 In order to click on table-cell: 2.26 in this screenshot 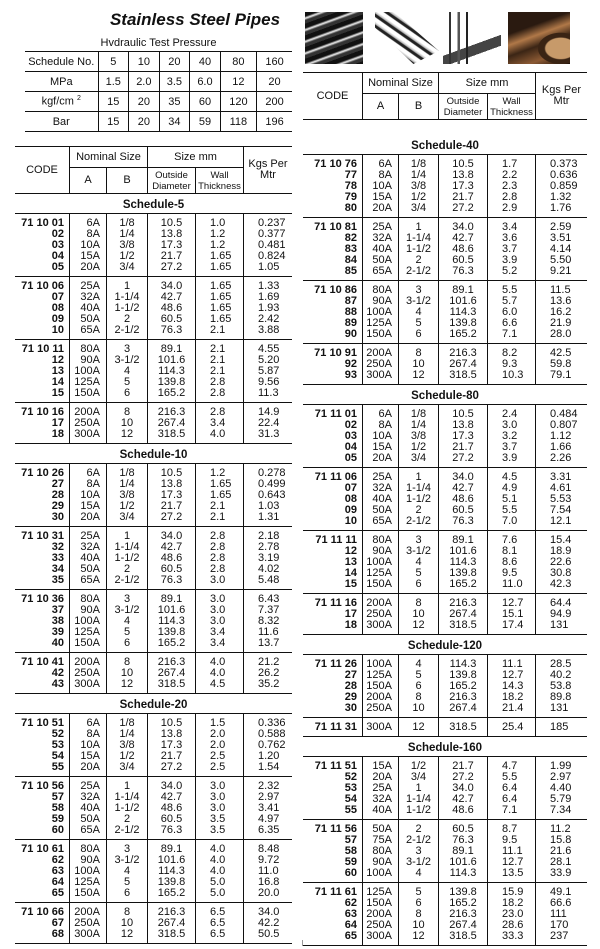, I will do `click(561, 458)`.